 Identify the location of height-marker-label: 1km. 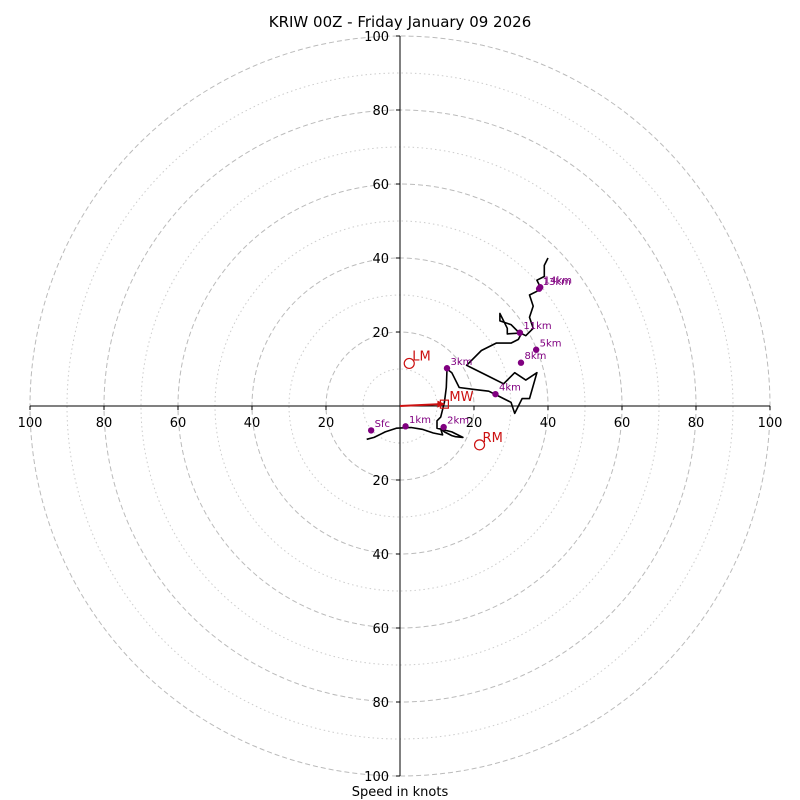
(420, 420).